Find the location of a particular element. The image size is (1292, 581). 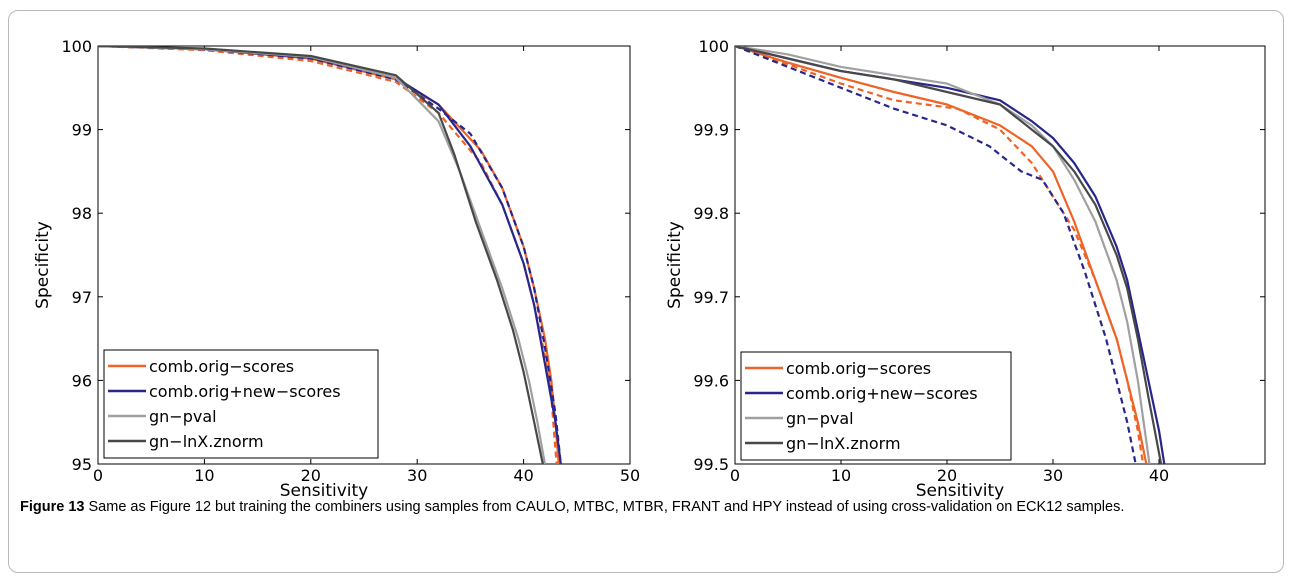

y-tick-label: 99.8 is located at coordinates (711, 213).